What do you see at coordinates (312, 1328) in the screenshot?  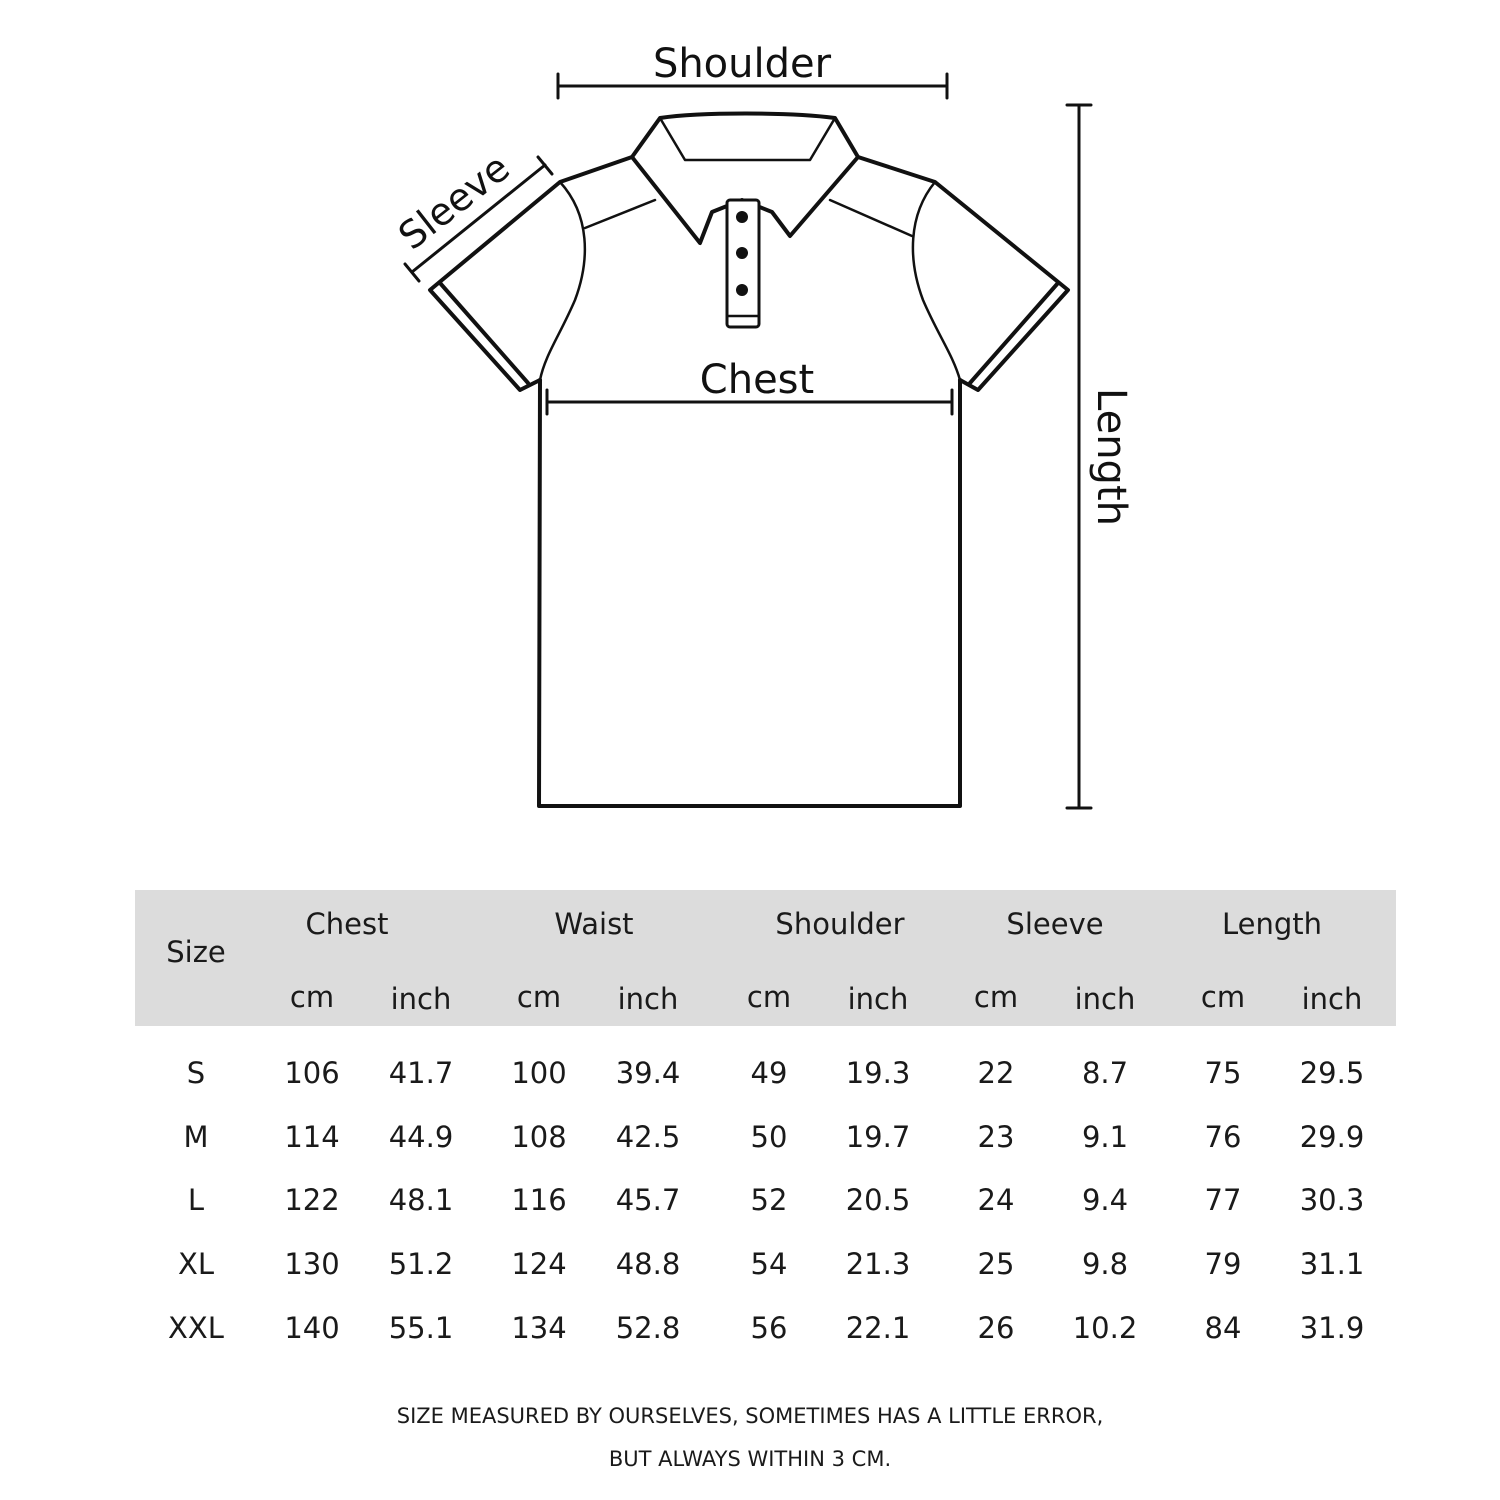 I see `table-cell: 140` at bounding box center [312, 1328].